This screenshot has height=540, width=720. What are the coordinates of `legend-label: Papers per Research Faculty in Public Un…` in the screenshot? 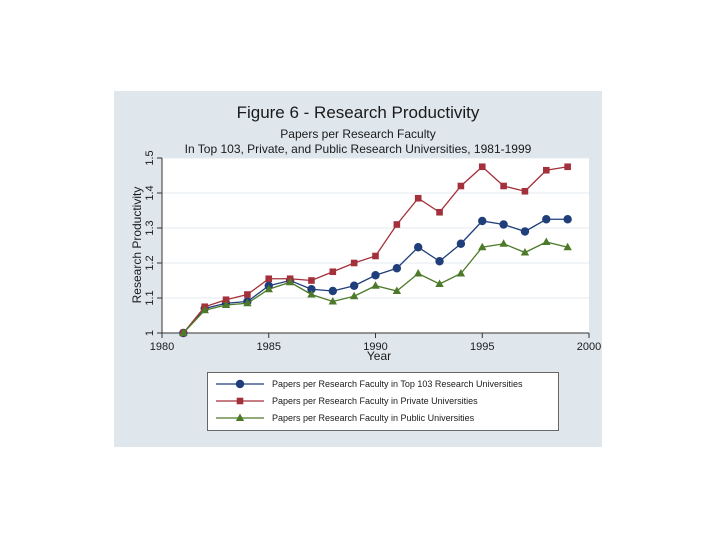 It's located at (373, 418).